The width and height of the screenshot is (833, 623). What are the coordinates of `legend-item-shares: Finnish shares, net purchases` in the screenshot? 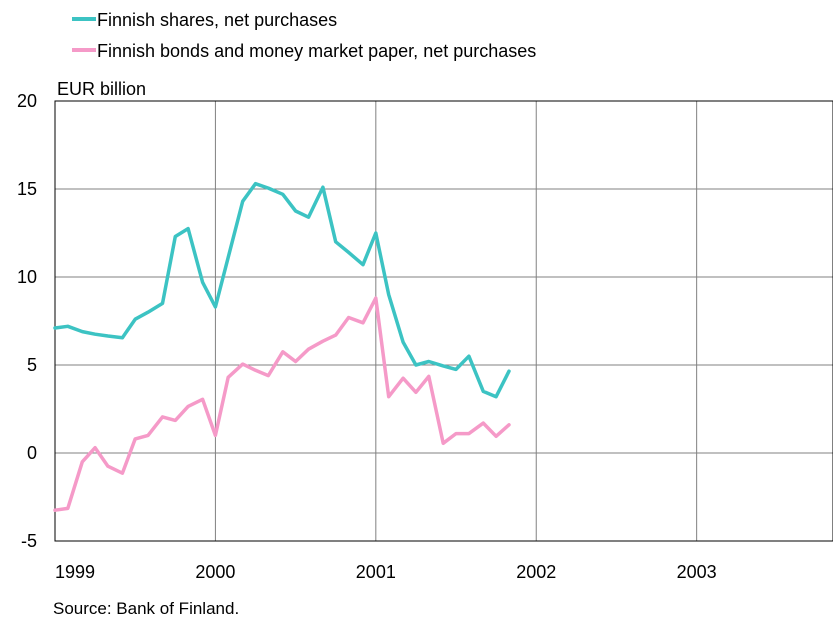 It's located at (204, 20).